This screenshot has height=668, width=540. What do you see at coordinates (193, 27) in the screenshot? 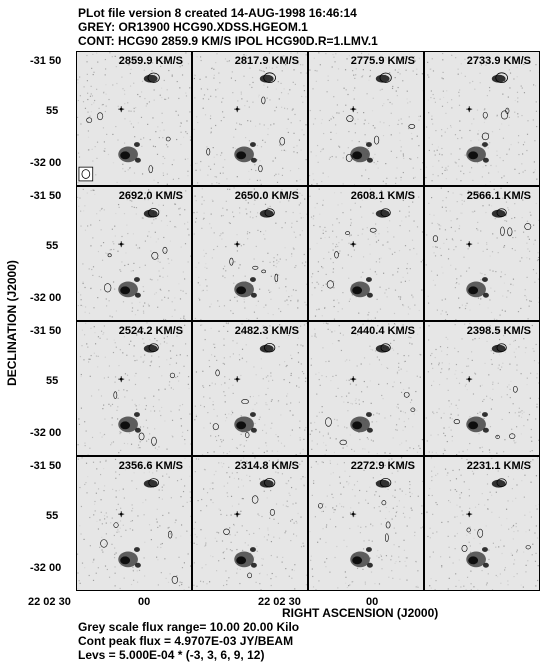
I see `header-line-2: GREY: OR13900 HCG90.XDSS.HGEOM.1` at bounding box center [193, 27].